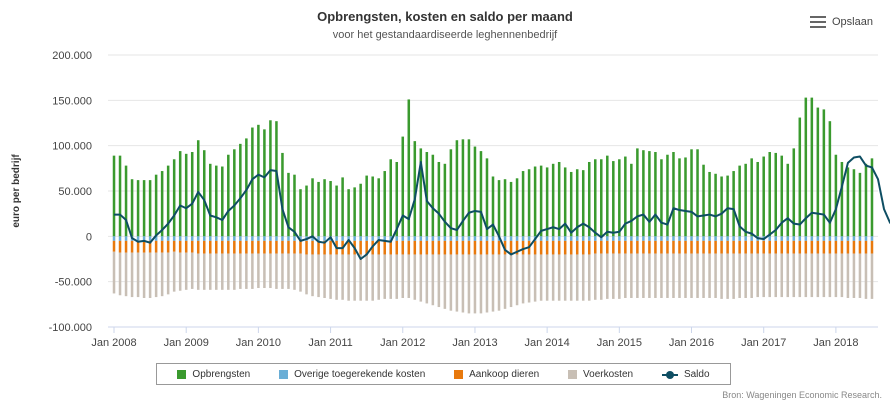 The width and height of the screenshot is (890, 404). What do you see at coordinates (113, 343) in the screenshot?
I see `x-tick-label: Jan 2008` at bounding box center [113, 343].